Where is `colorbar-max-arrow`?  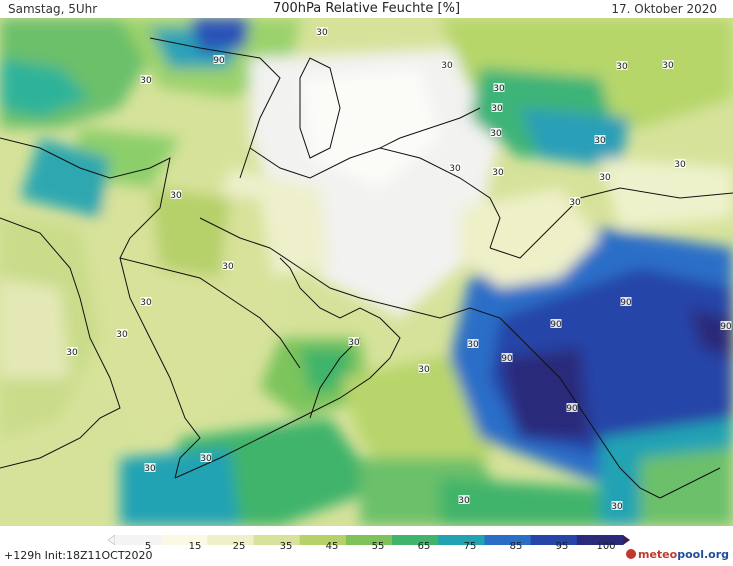 colorbar-max-arrow is located at coordinates (626, 540).